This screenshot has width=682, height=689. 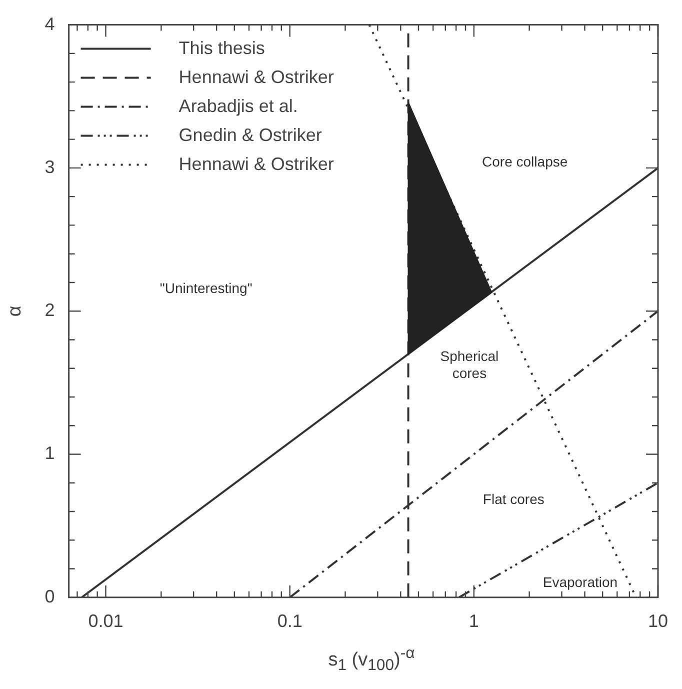 What do you see at coordinates (49, 453) in the screenshot?
I see `y-tick-label: 1` at bounding box center [49, 453].